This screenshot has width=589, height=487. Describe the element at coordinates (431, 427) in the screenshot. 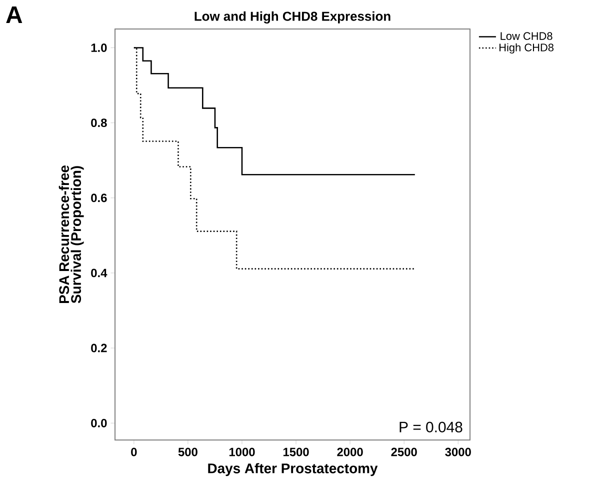

I see `annotation: P = 0.048` at that location.